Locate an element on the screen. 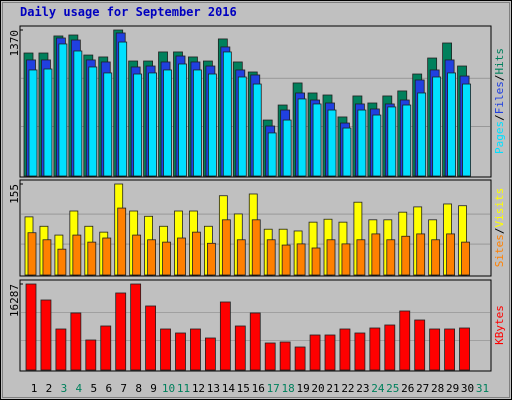 This screenshot has height=400, width=512. x-tick-label: 31 is located at coordinates (482, 388).